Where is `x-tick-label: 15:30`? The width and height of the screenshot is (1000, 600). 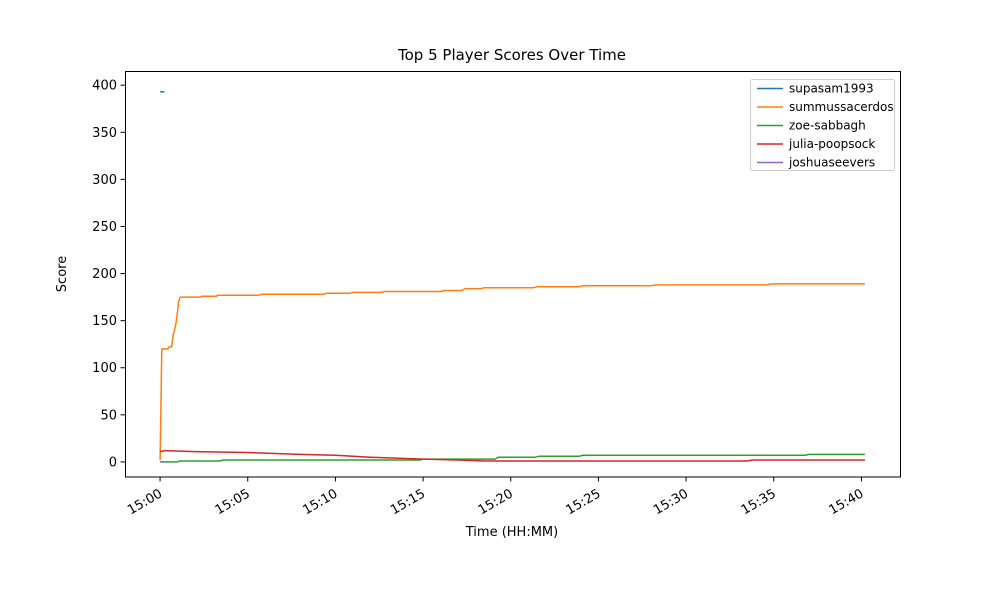
x-tick-label: 15:30 is located at coordinates (671, 502).